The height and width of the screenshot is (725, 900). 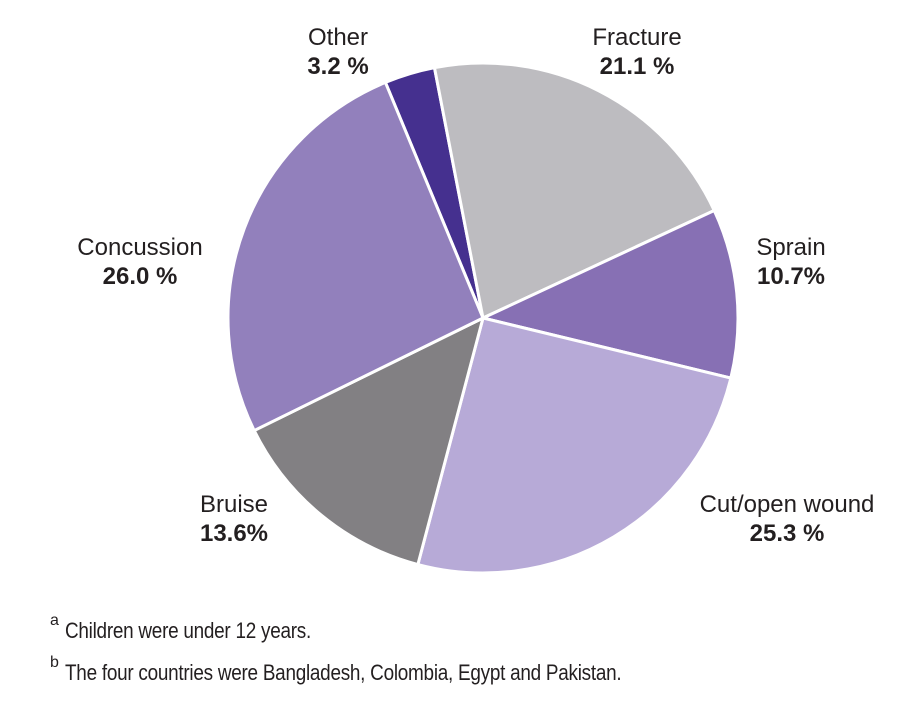 What do you see at coordinates (355, 256) in the screenshot?
I see `pie-slice-concussion` at bounding box center [355, 256].